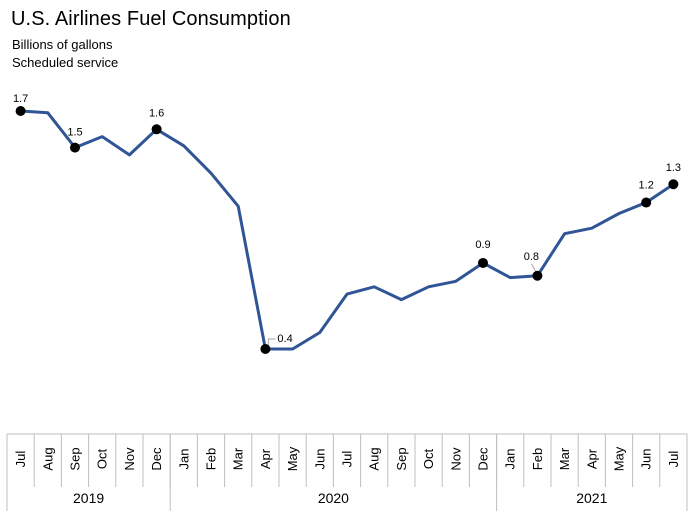 This screenshot has height=512, width=695. What do you see at coordinates (531, 257) in the screenshot?
I see `data-label: 0.8` at bounding box center [531, 257].